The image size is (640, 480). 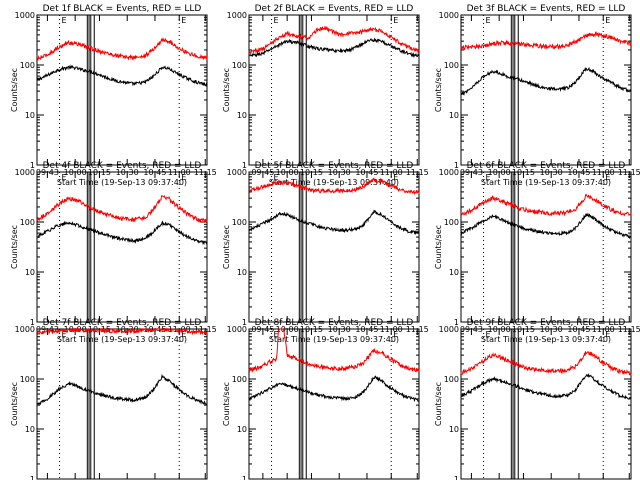 What do you see at coordinates (334, 323) in the screenshot?
I see `panel-title: Det 8f BLACK = Events, RED = LLD` at bounding box center [334, 323].